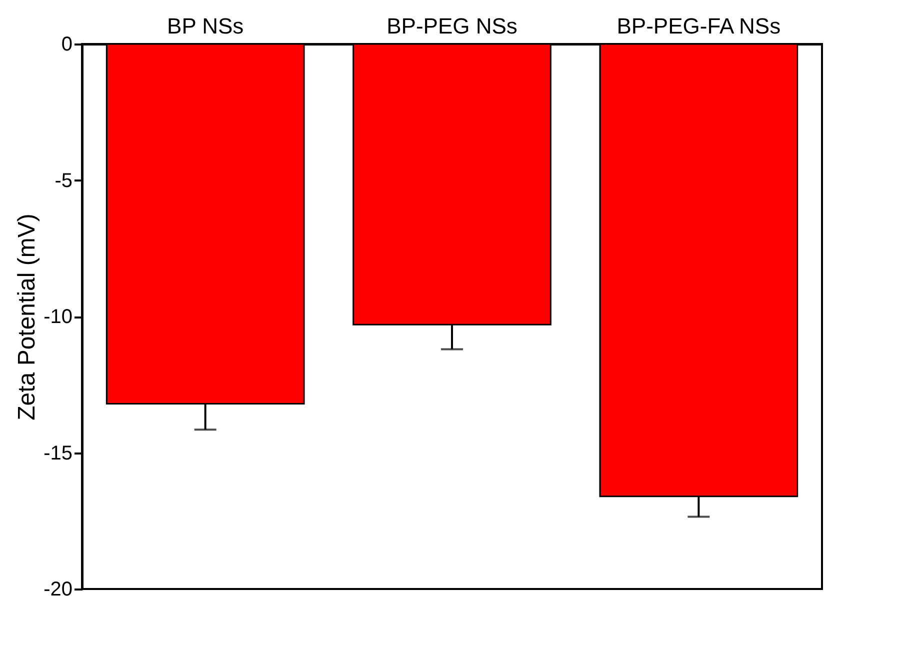  Describe the element at coordinates (27, 317) in the screenshot. I see `y-axis-title: Zeta Potential (mV)` at that location.